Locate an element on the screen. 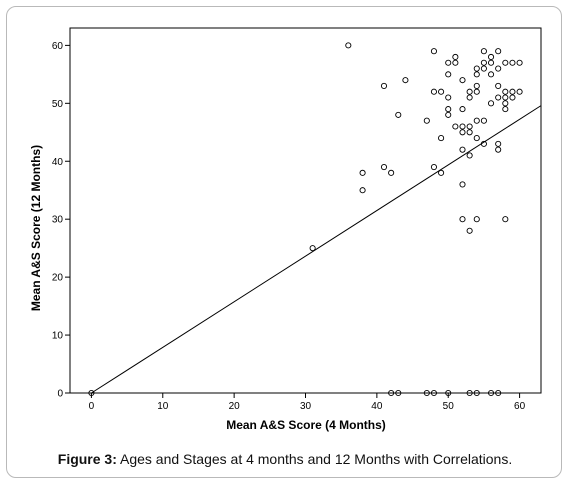 The image size is (570, 486). x-tick-label: 20 is located at coordinates (235, 406).